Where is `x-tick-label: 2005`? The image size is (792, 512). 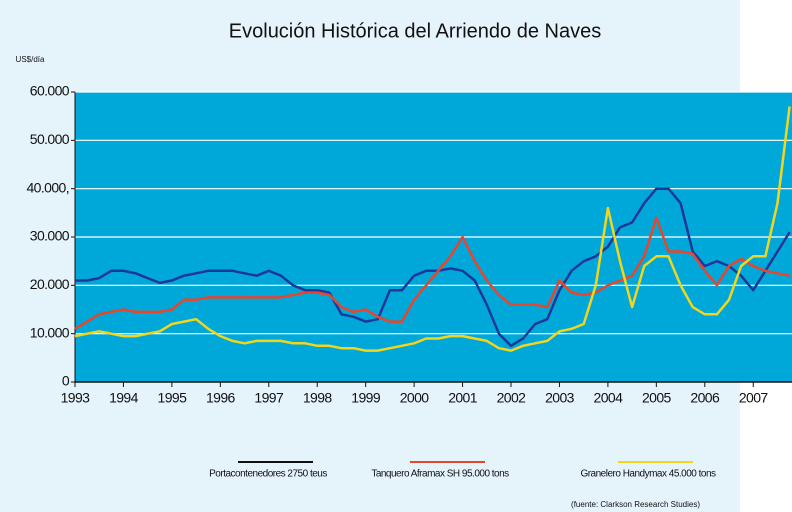
x-tick-label: 2005 is located at coordinates (657, 398).